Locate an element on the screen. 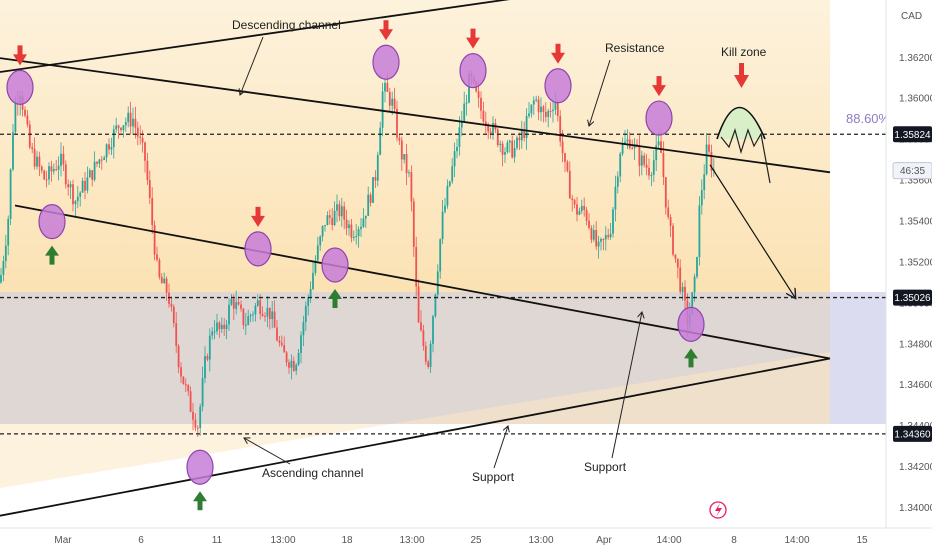  fib-level-label: 88.60% is located at coordinates (868, 118).